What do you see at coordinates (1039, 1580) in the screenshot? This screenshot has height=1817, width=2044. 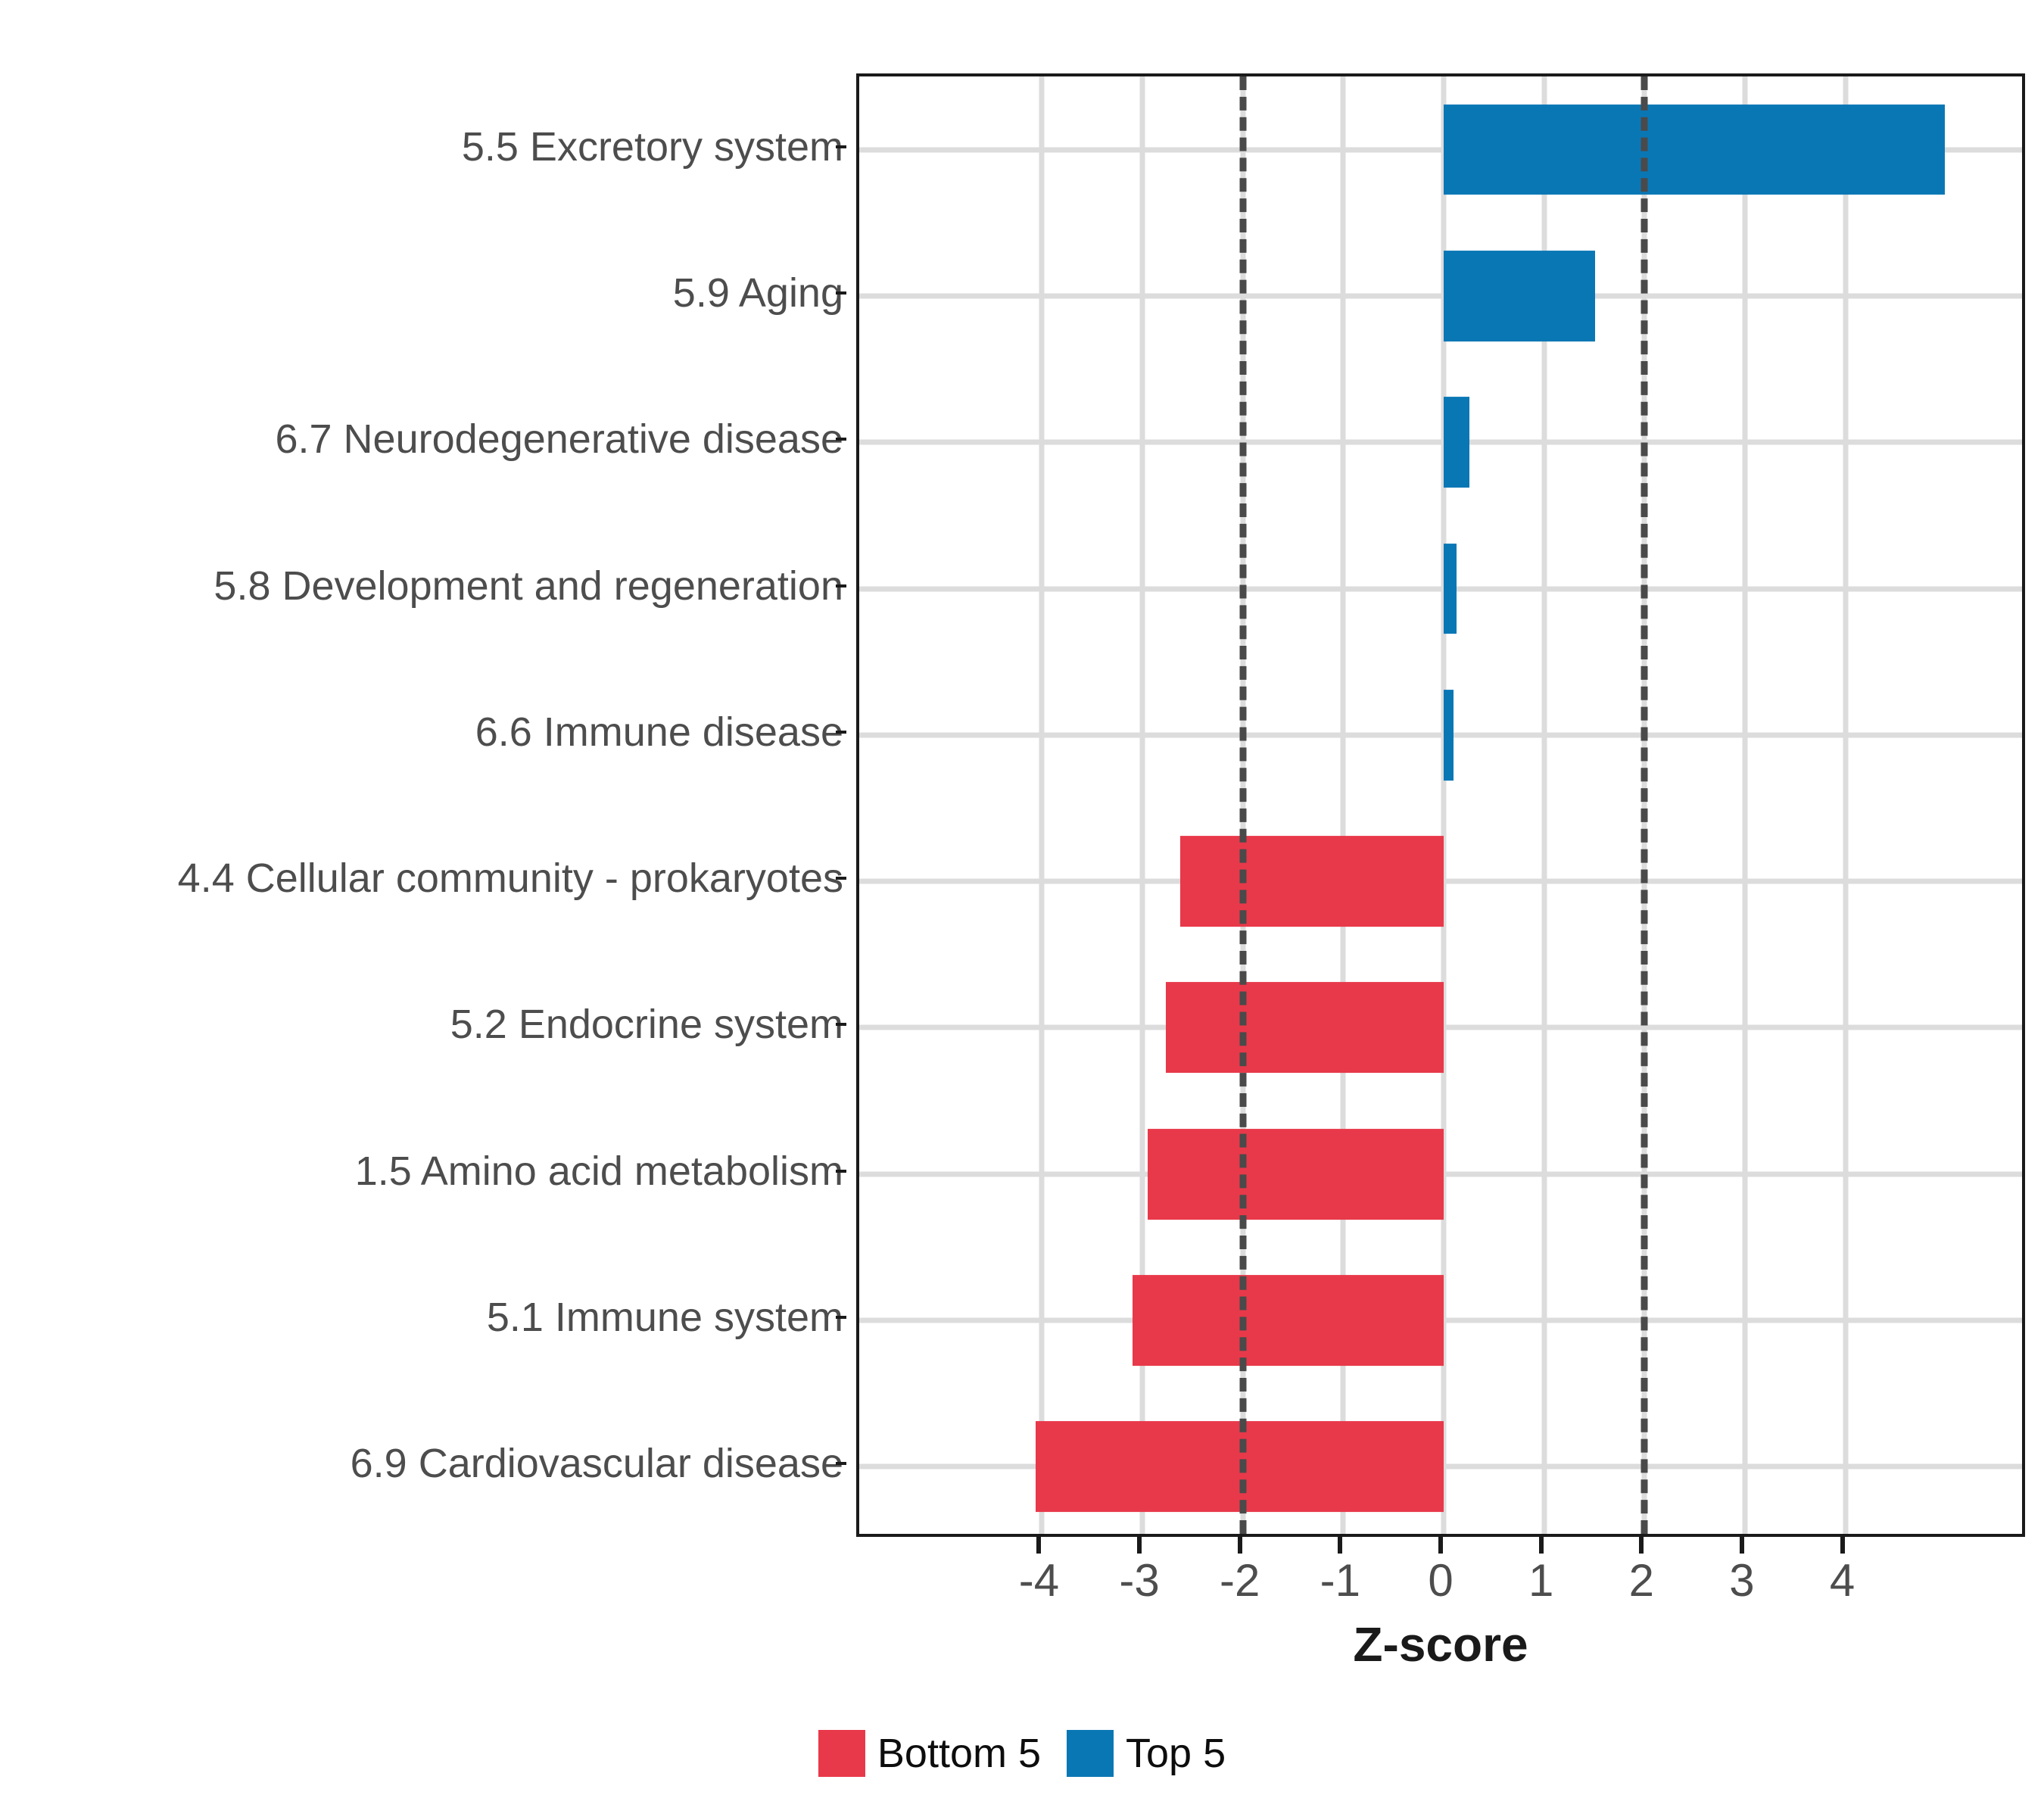 I see `x-axis-tick-label: -4` at bounding box center [1039, 1580].